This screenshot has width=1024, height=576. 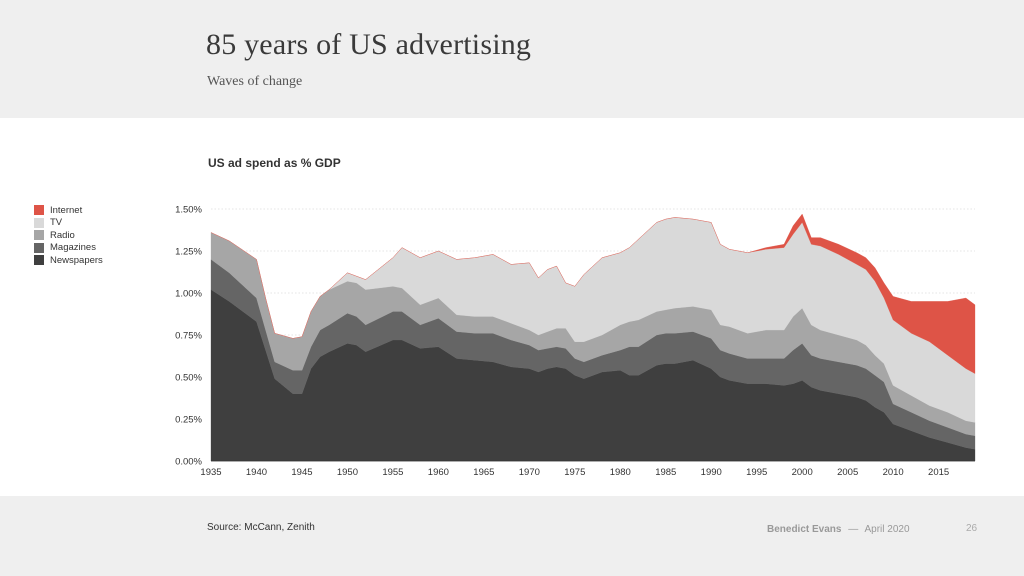 What do you see at coordinates (938, 472) in the screenshot?
I see `x-tick-label: 2015` at bounding box center [938, 472].